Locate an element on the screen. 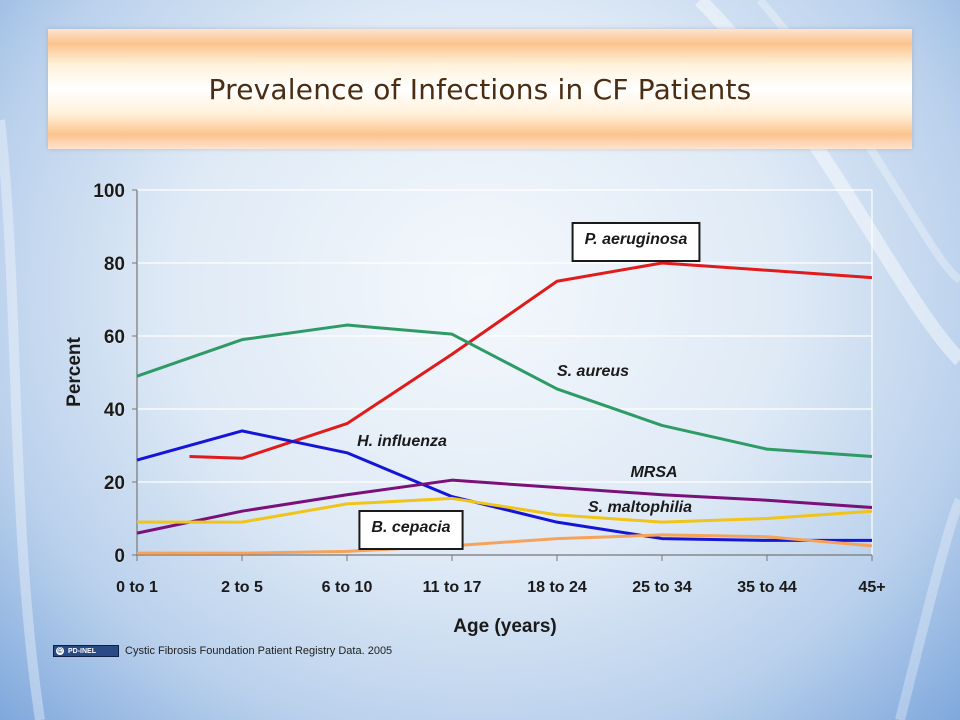 The height and width of the screenshot is (720, 960). x-tick-label: 25 to 34 is located at coordinates (662, 587).